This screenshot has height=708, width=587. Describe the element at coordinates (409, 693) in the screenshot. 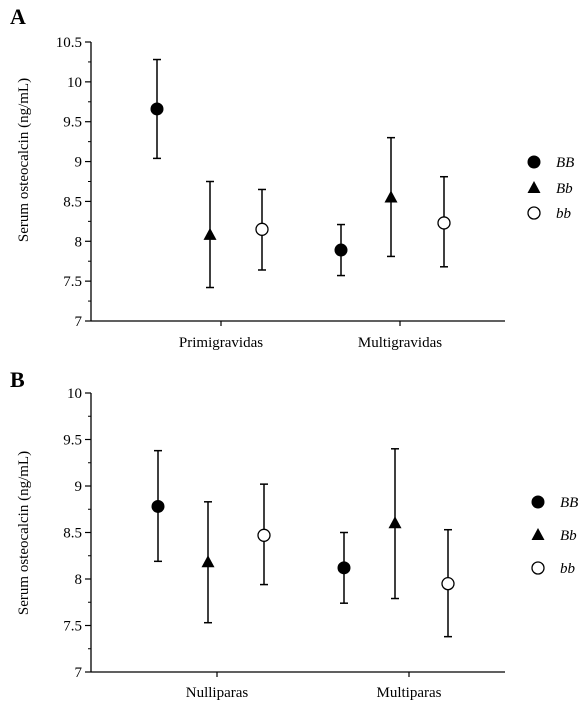

I see `x-category-label: Multiparas` at that location.